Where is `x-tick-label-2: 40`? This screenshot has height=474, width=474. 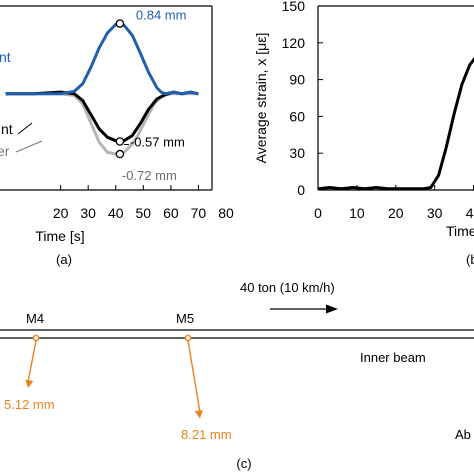 x-tick-label-2: 40 is located at coordinates (116, 213).